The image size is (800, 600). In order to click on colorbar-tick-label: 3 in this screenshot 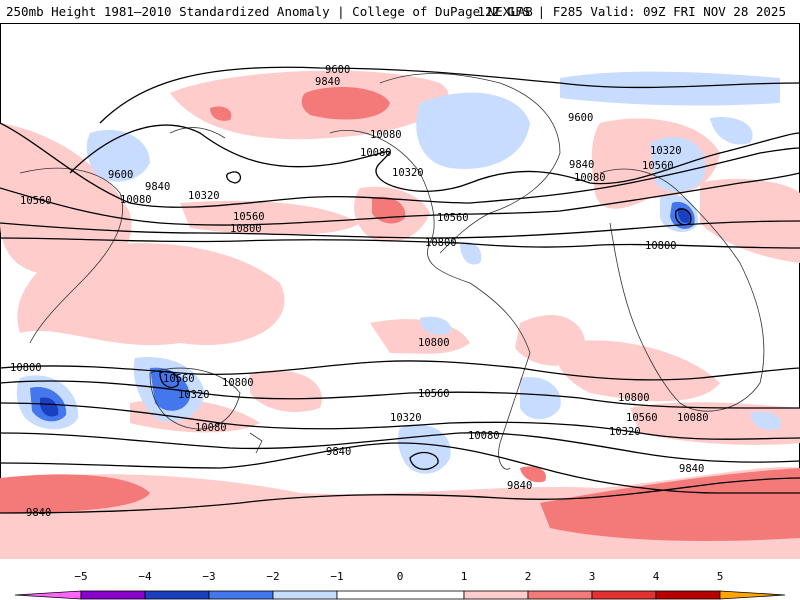, I will do `click(592, 576)`.